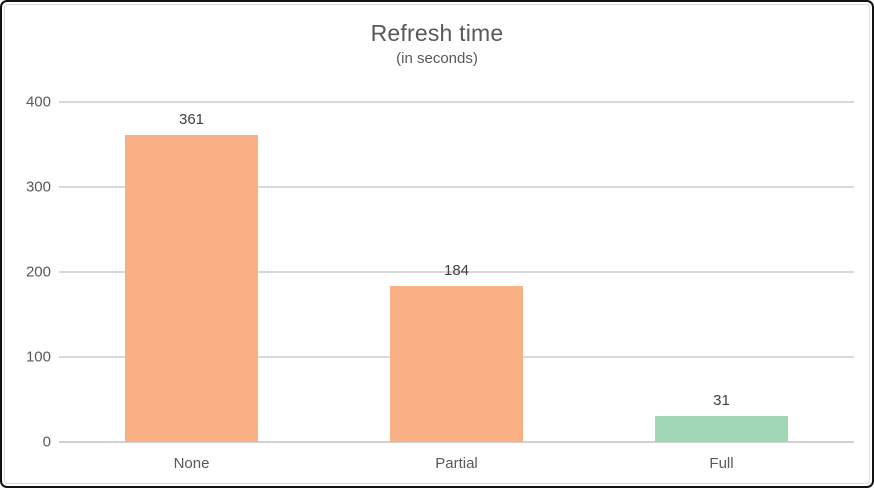 Image resolution: width=874 pixels, height=488 pixels. What do you see at coordinates (191, 288) in the screenshot?
I see `bar-none` at bounding box center [191, 288].